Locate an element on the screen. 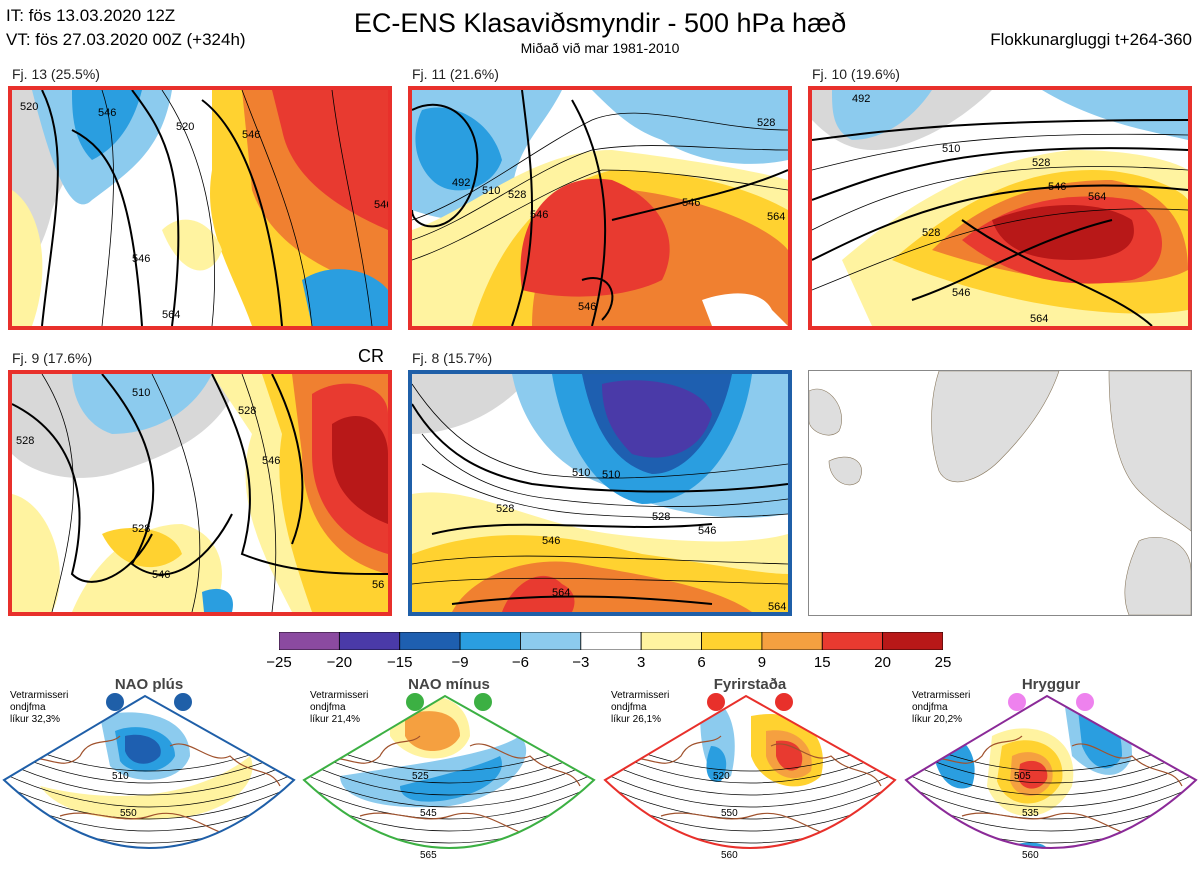 The height and width of the screenshot is (871, 1200). regime-note: Vetrarmisseri ondjfma líkur 32,3% is located at coordinates (39, 708).